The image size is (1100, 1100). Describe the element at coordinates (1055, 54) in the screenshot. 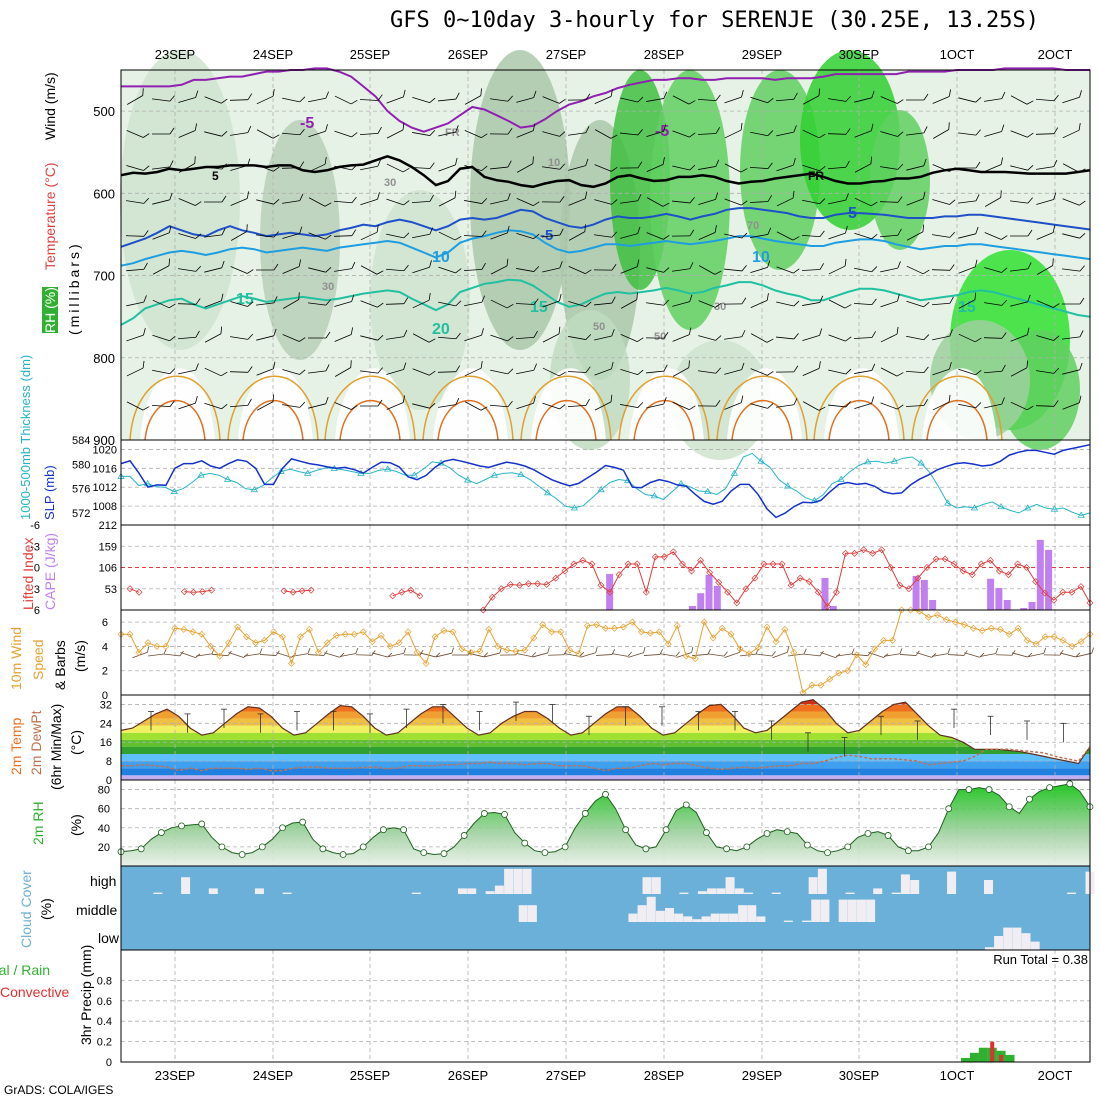

I see `date-label-top: 2OCT` at that location.